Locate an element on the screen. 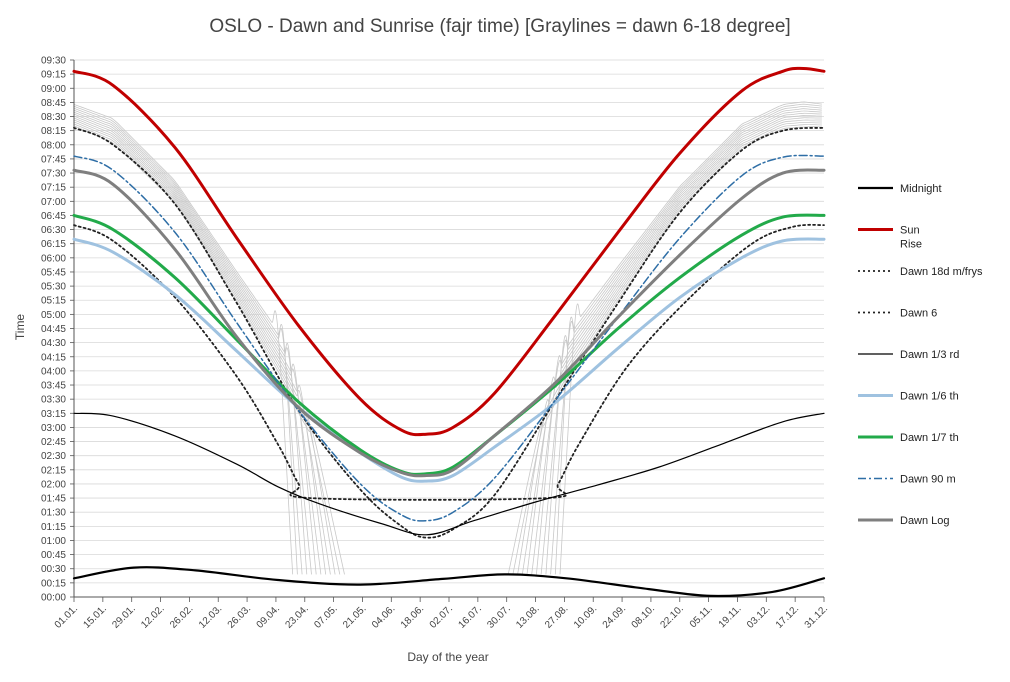 The width and height of the screenshot is (1010, 682). x-tick-label: 27.08. is located at coordinates (556, 616).